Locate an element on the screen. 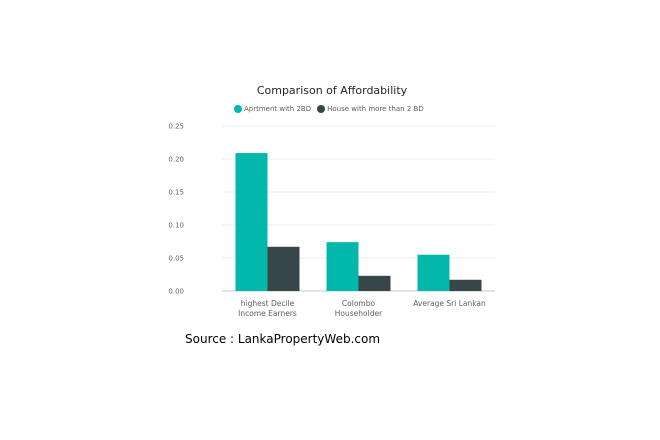 The image size is (660, 440). x-tick-label: highest Decile is located at coordinates (268, 303).